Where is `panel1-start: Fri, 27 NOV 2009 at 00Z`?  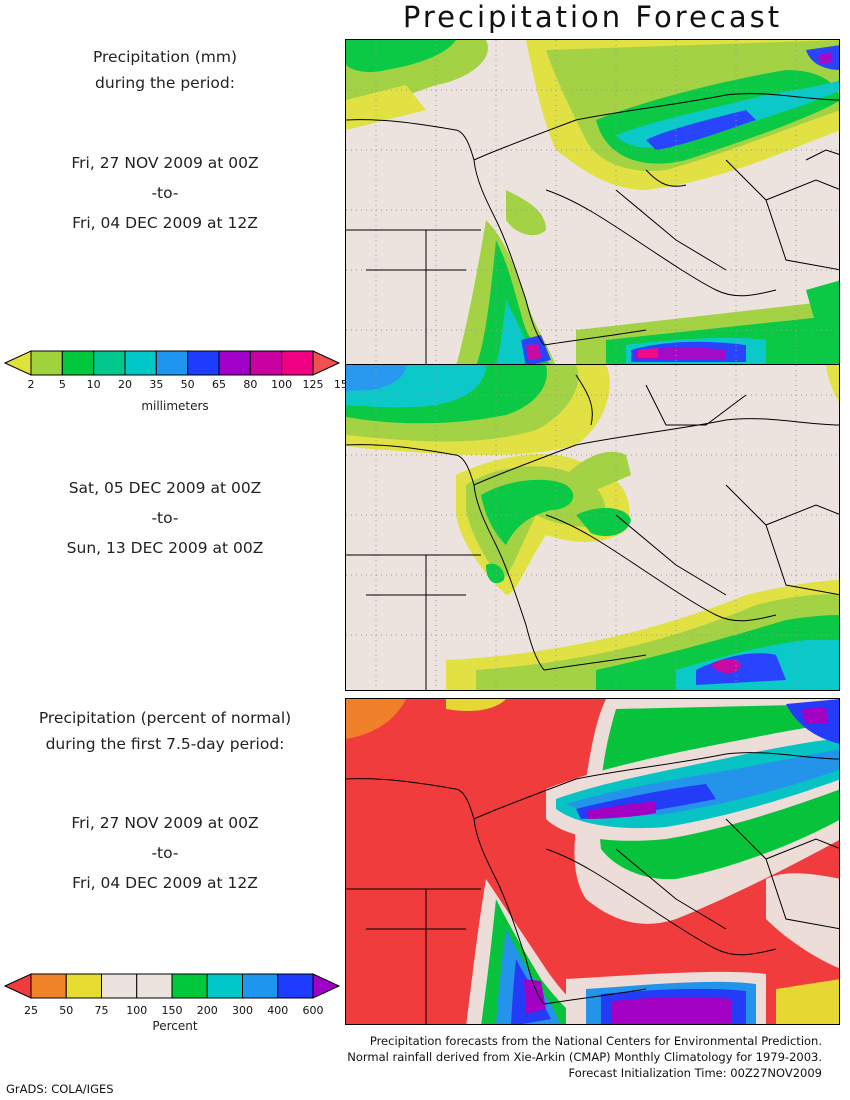 panel1-start: Fri, 27 NOV 2009 at 00Z is located at coordinates (165, 163).